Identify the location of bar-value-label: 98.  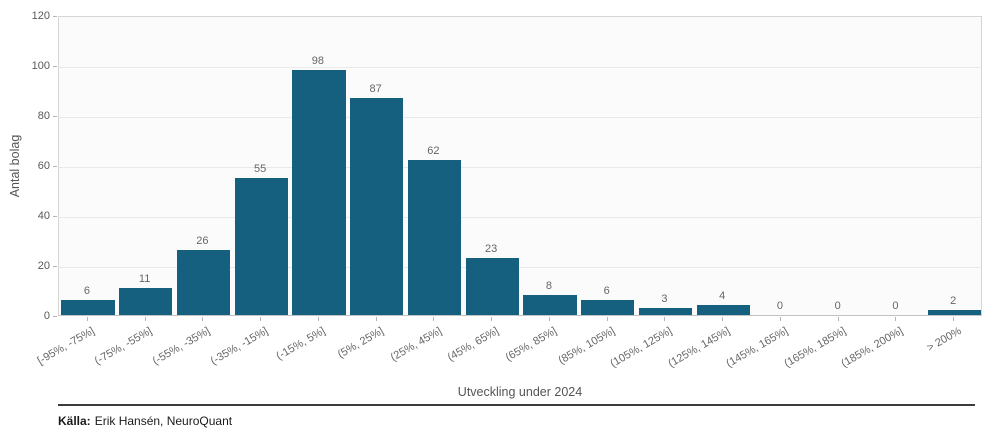
(317, 61).